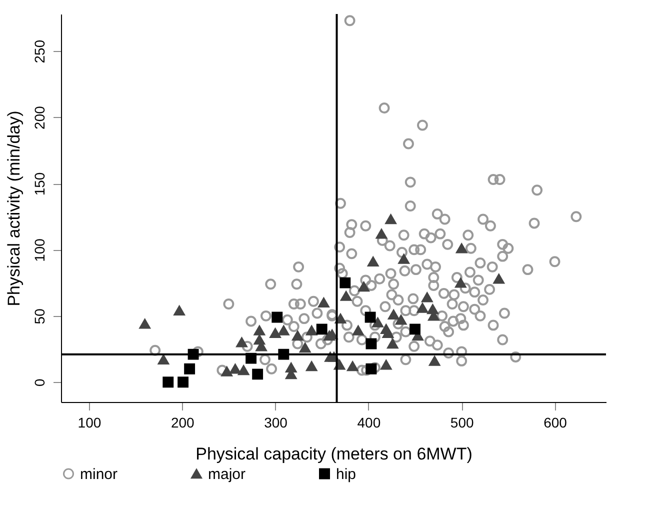 The height and width of the screenshot is (518, 649). Describe the element at coordinates (40, 250) in the screenshot. I see `y-tick-label: 100` at that location.